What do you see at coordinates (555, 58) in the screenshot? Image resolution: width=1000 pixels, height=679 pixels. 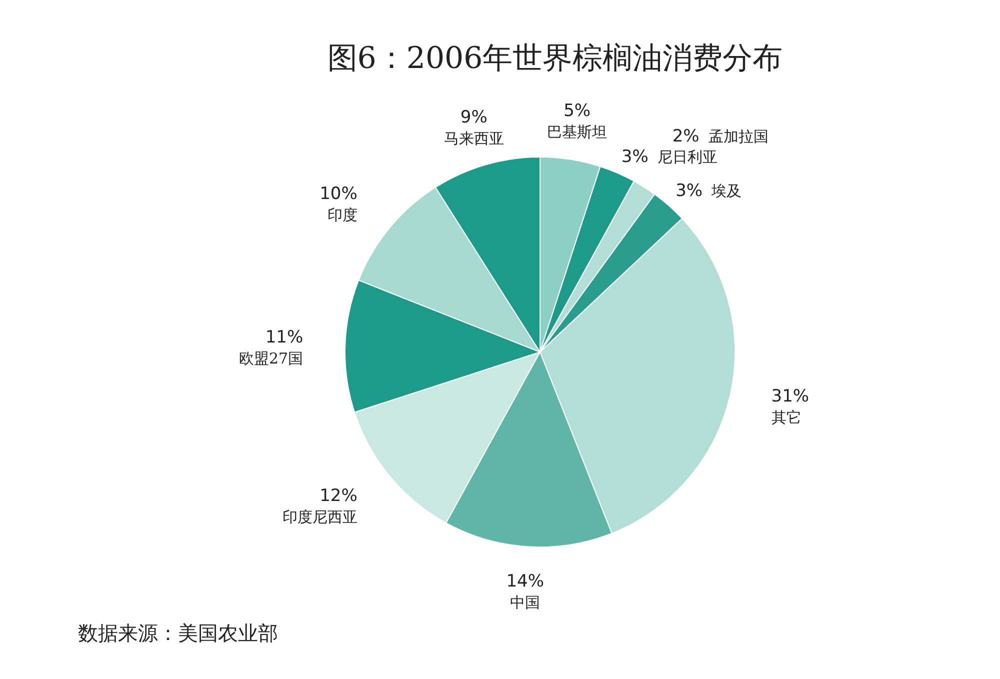 I see `title: 图6：2006年世界棕榈油消费分布` at bounding box center [555, 58].